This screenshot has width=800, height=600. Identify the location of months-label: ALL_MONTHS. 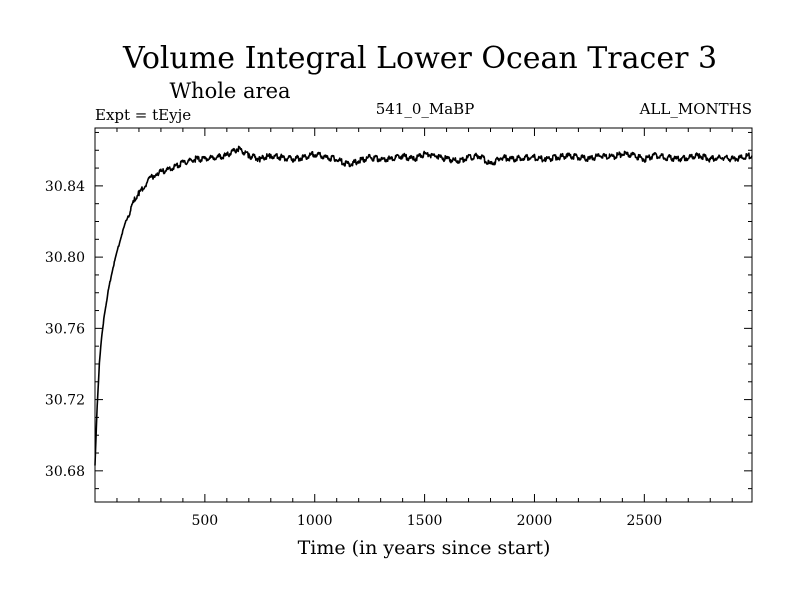
(695, 109).